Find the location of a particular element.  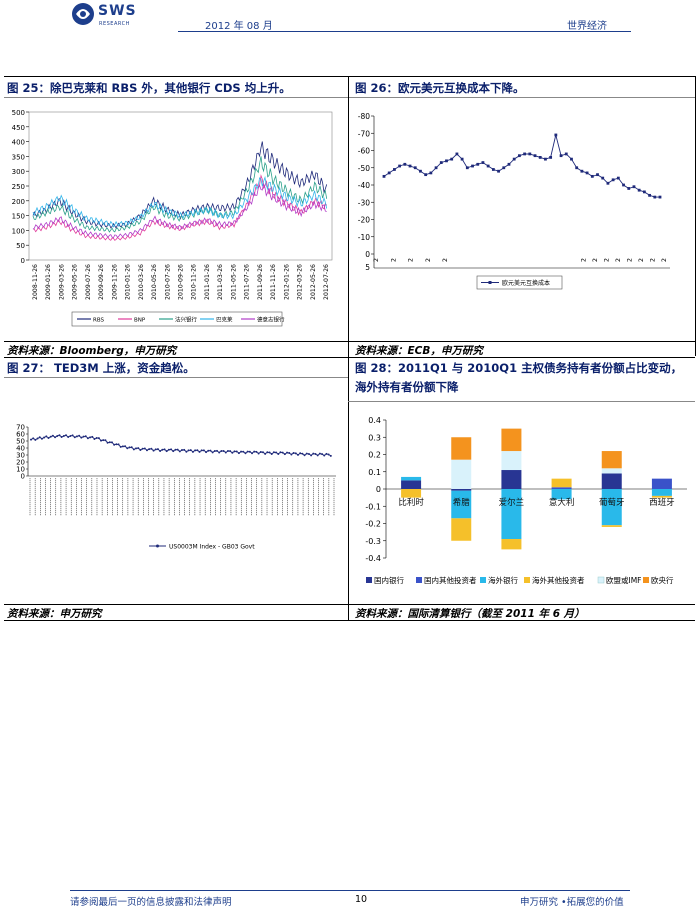

legend-label: 欧元美元互换成本 is located at coordinates (526, 283).